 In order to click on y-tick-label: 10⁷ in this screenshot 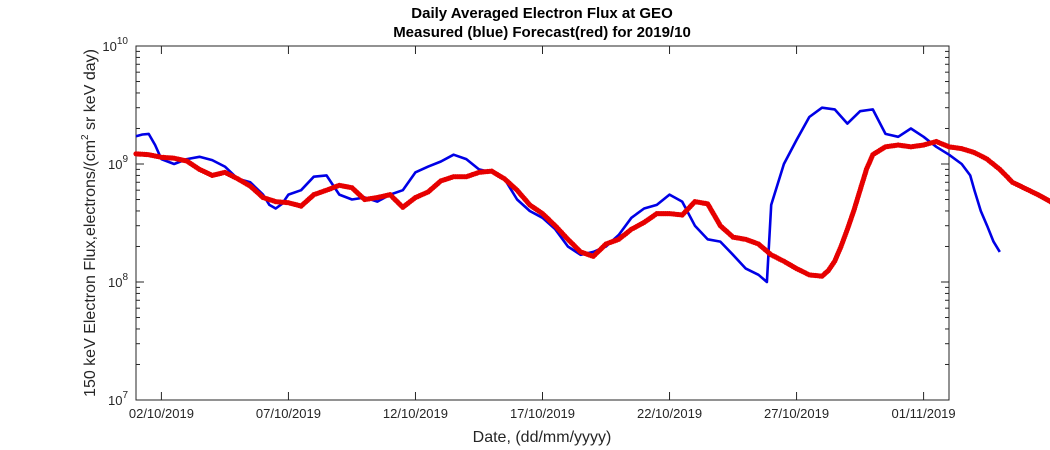, I will do `click(118, 399)`.